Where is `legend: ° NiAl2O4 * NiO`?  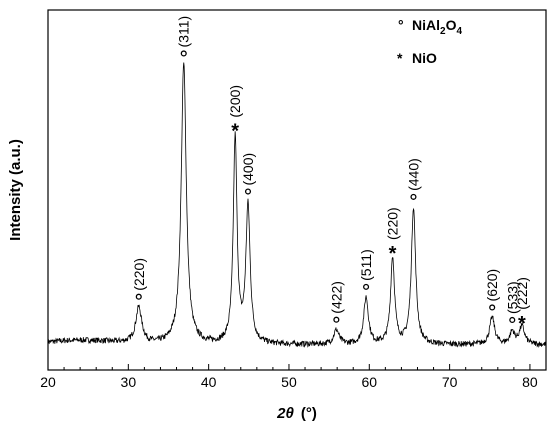 legend: ° NiAl2O4 * NiO is located at coordinates (429, 41).